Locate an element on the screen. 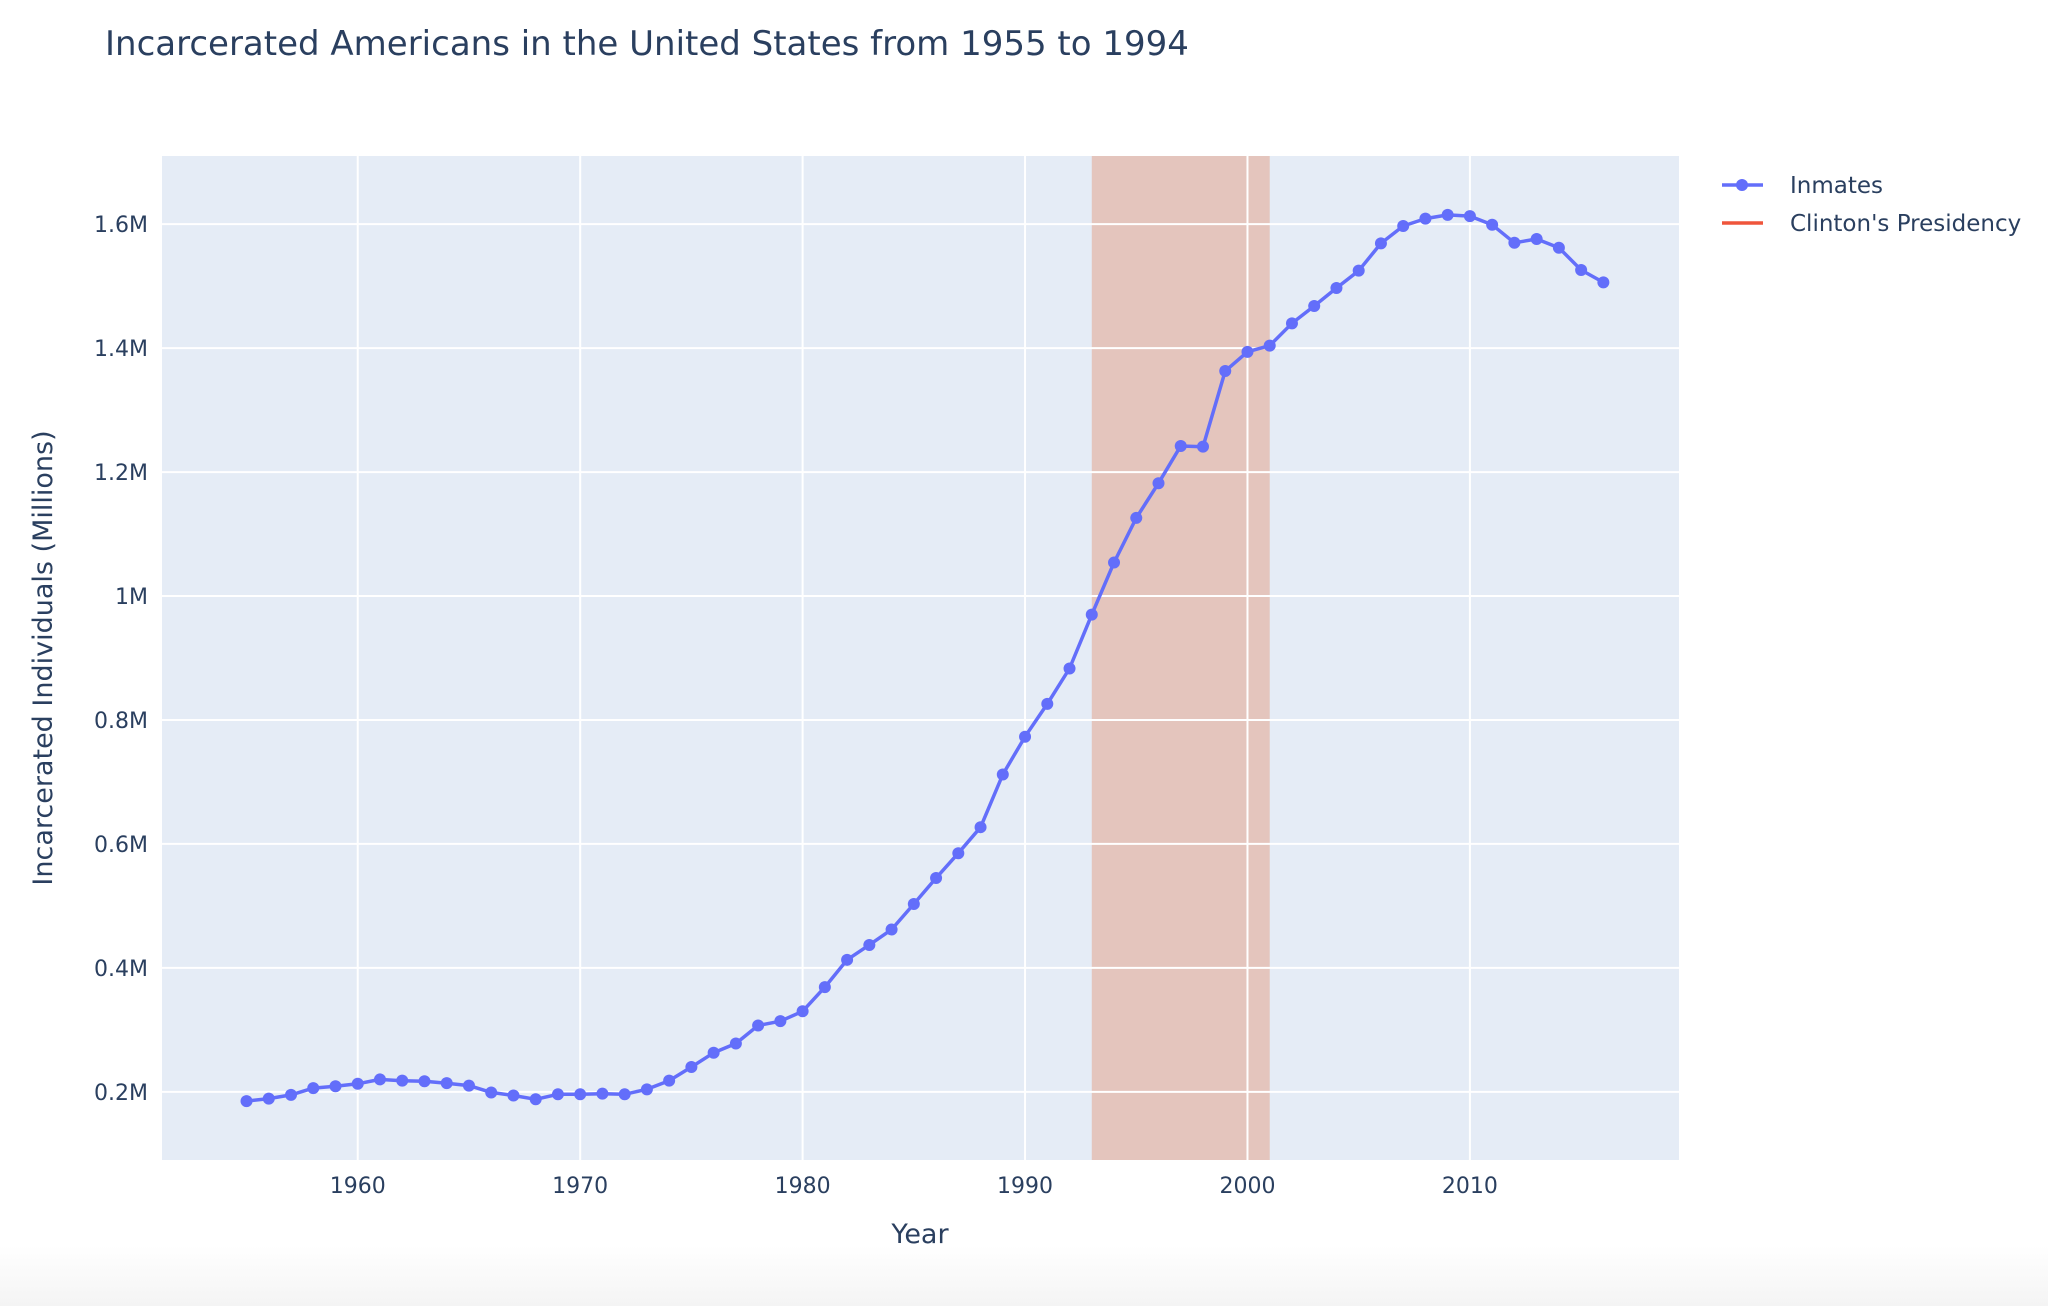  x-tick-label: 1980 is located at coordinates (803, 1186).